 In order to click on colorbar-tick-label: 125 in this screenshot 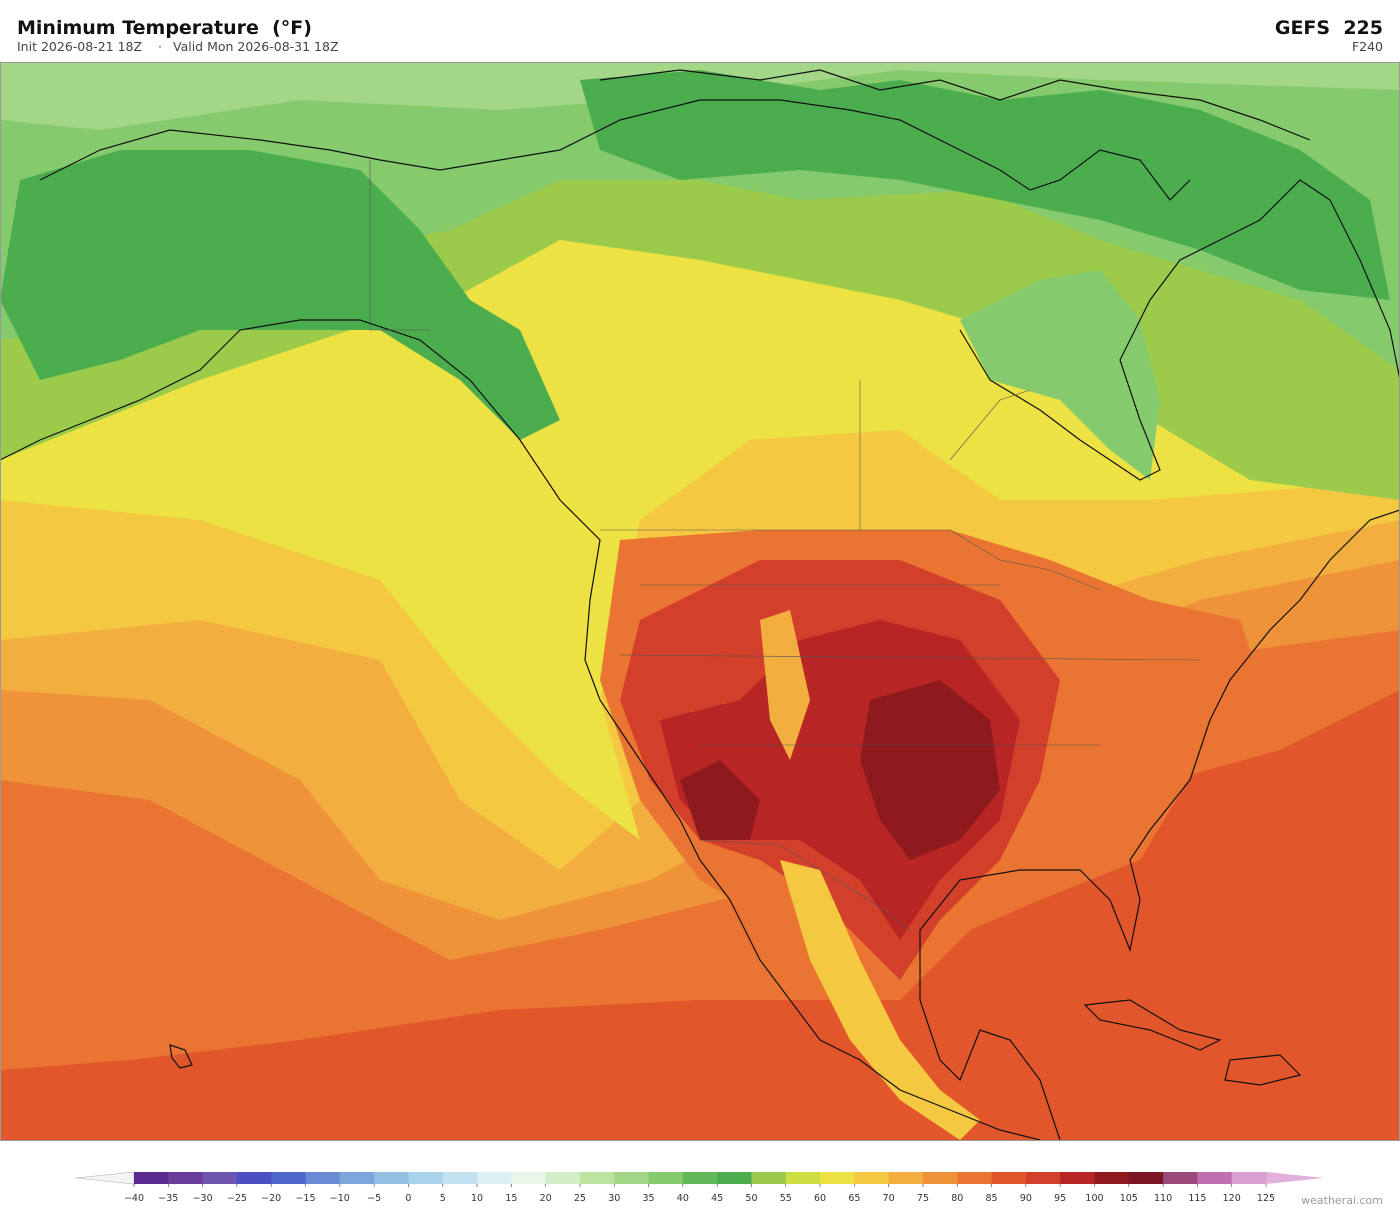, I will do `click(1266, 1198)`.